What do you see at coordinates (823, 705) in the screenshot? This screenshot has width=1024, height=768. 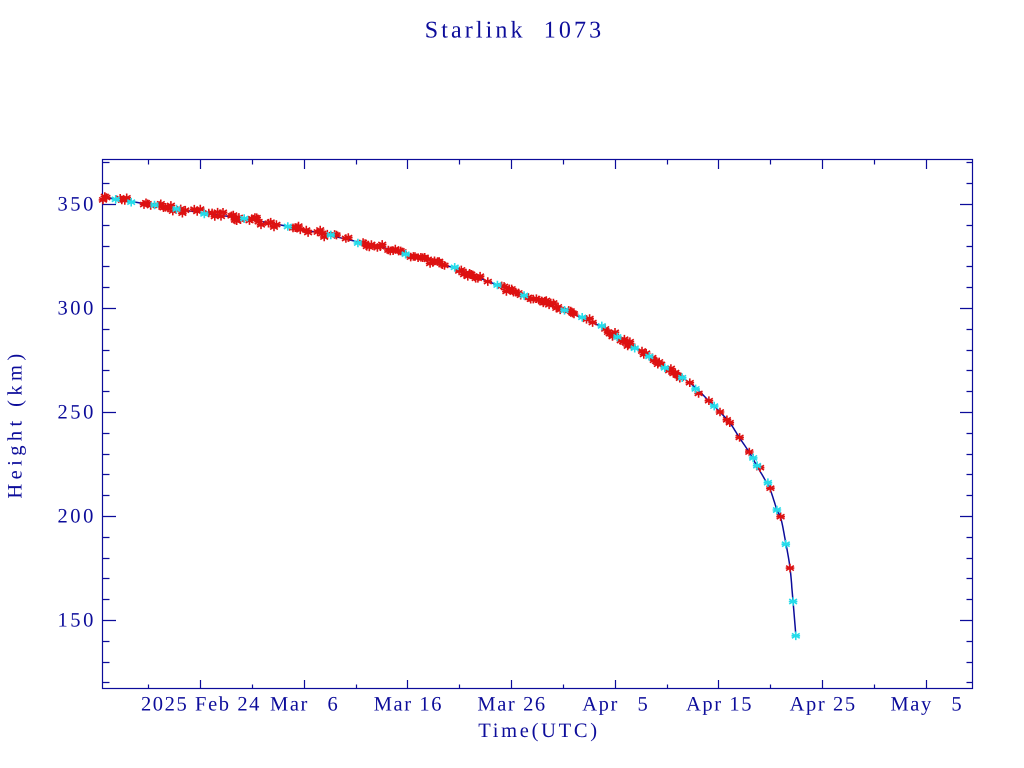 I see `svg-text: Apr 25` at bounding box center [823, 705].